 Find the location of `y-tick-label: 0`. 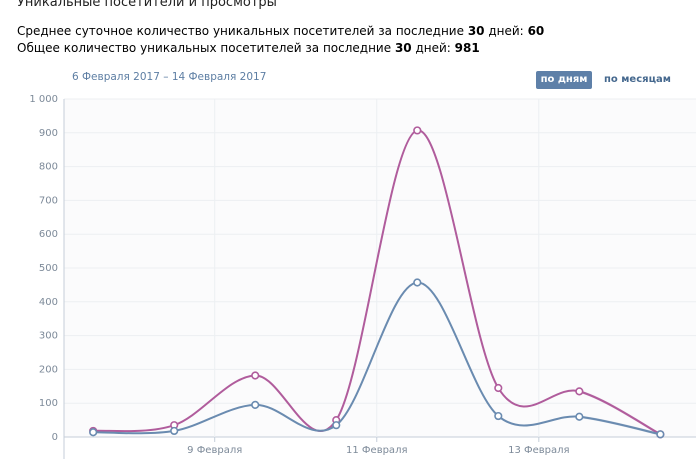

y-tick-label: 0 is located at coordinates (55, 437).